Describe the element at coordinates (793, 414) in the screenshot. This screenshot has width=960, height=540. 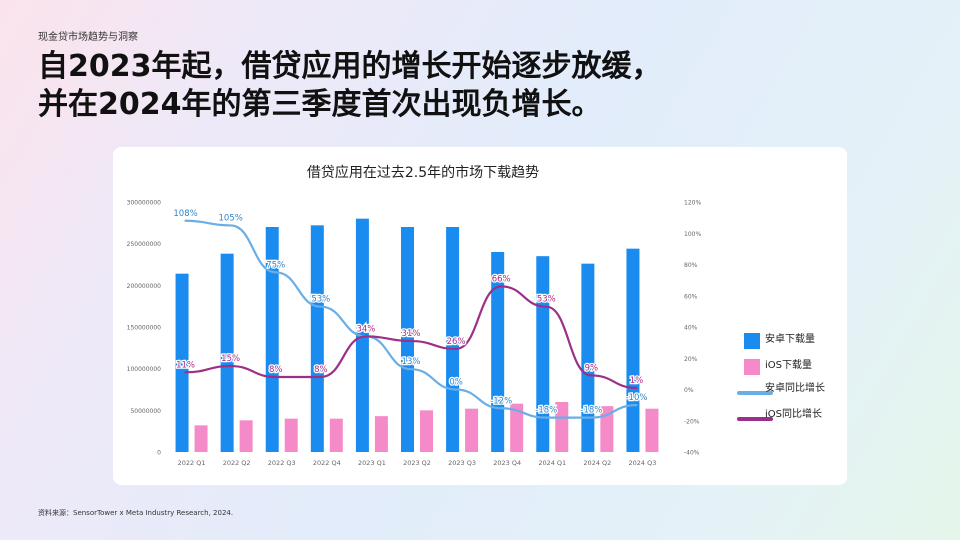
I see `legend-label-ios-growth: iOS同比增长` at that location.